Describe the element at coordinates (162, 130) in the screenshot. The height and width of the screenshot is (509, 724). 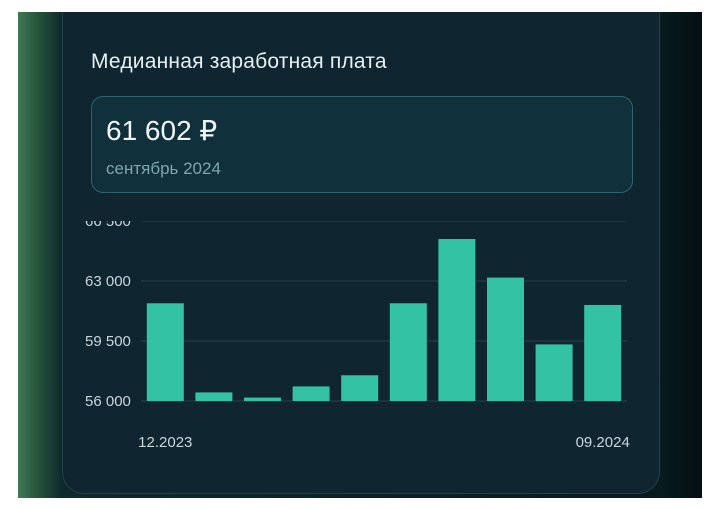
I see `current-value: 61 602 ₽` at that location.